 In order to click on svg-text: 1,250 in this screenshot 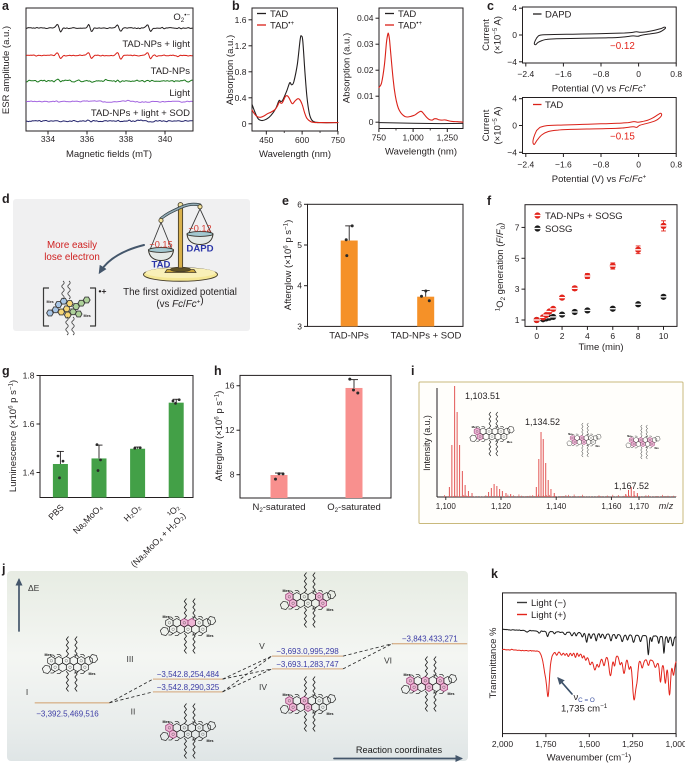, I will do `click(448, 138)`.